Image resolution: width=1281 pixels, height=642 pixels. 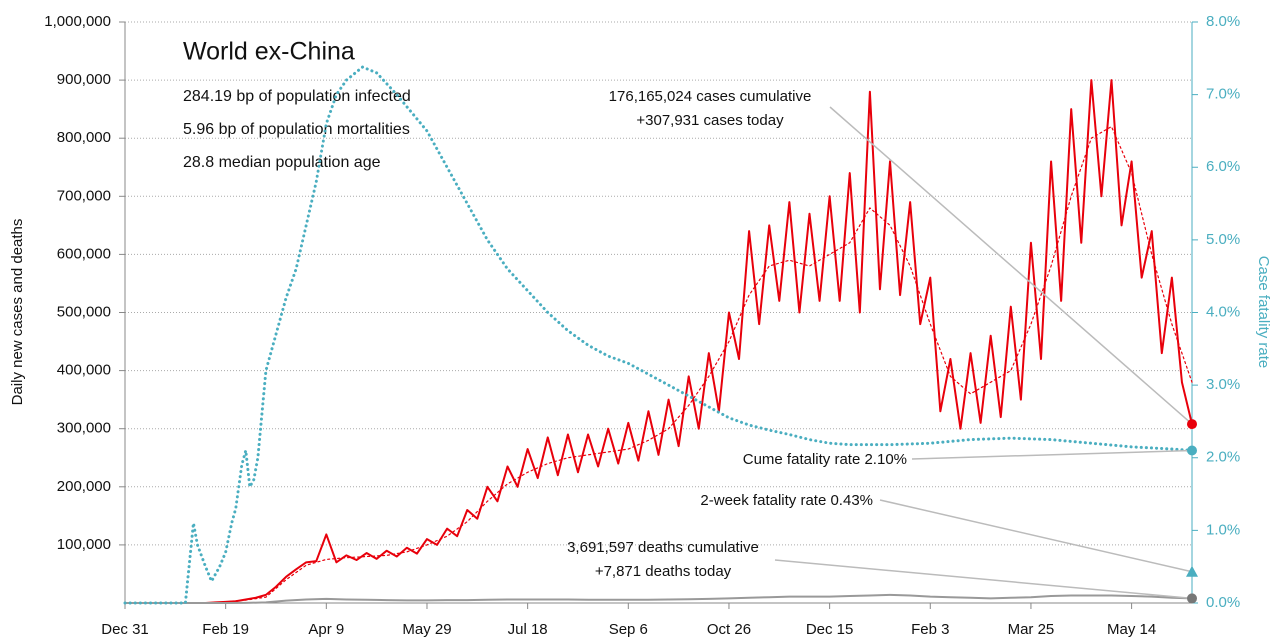 What do you see at coordinates (84, 370) in the screenshot?
I see `y-tick-label: 400,000` at bounding box center [84, 370].